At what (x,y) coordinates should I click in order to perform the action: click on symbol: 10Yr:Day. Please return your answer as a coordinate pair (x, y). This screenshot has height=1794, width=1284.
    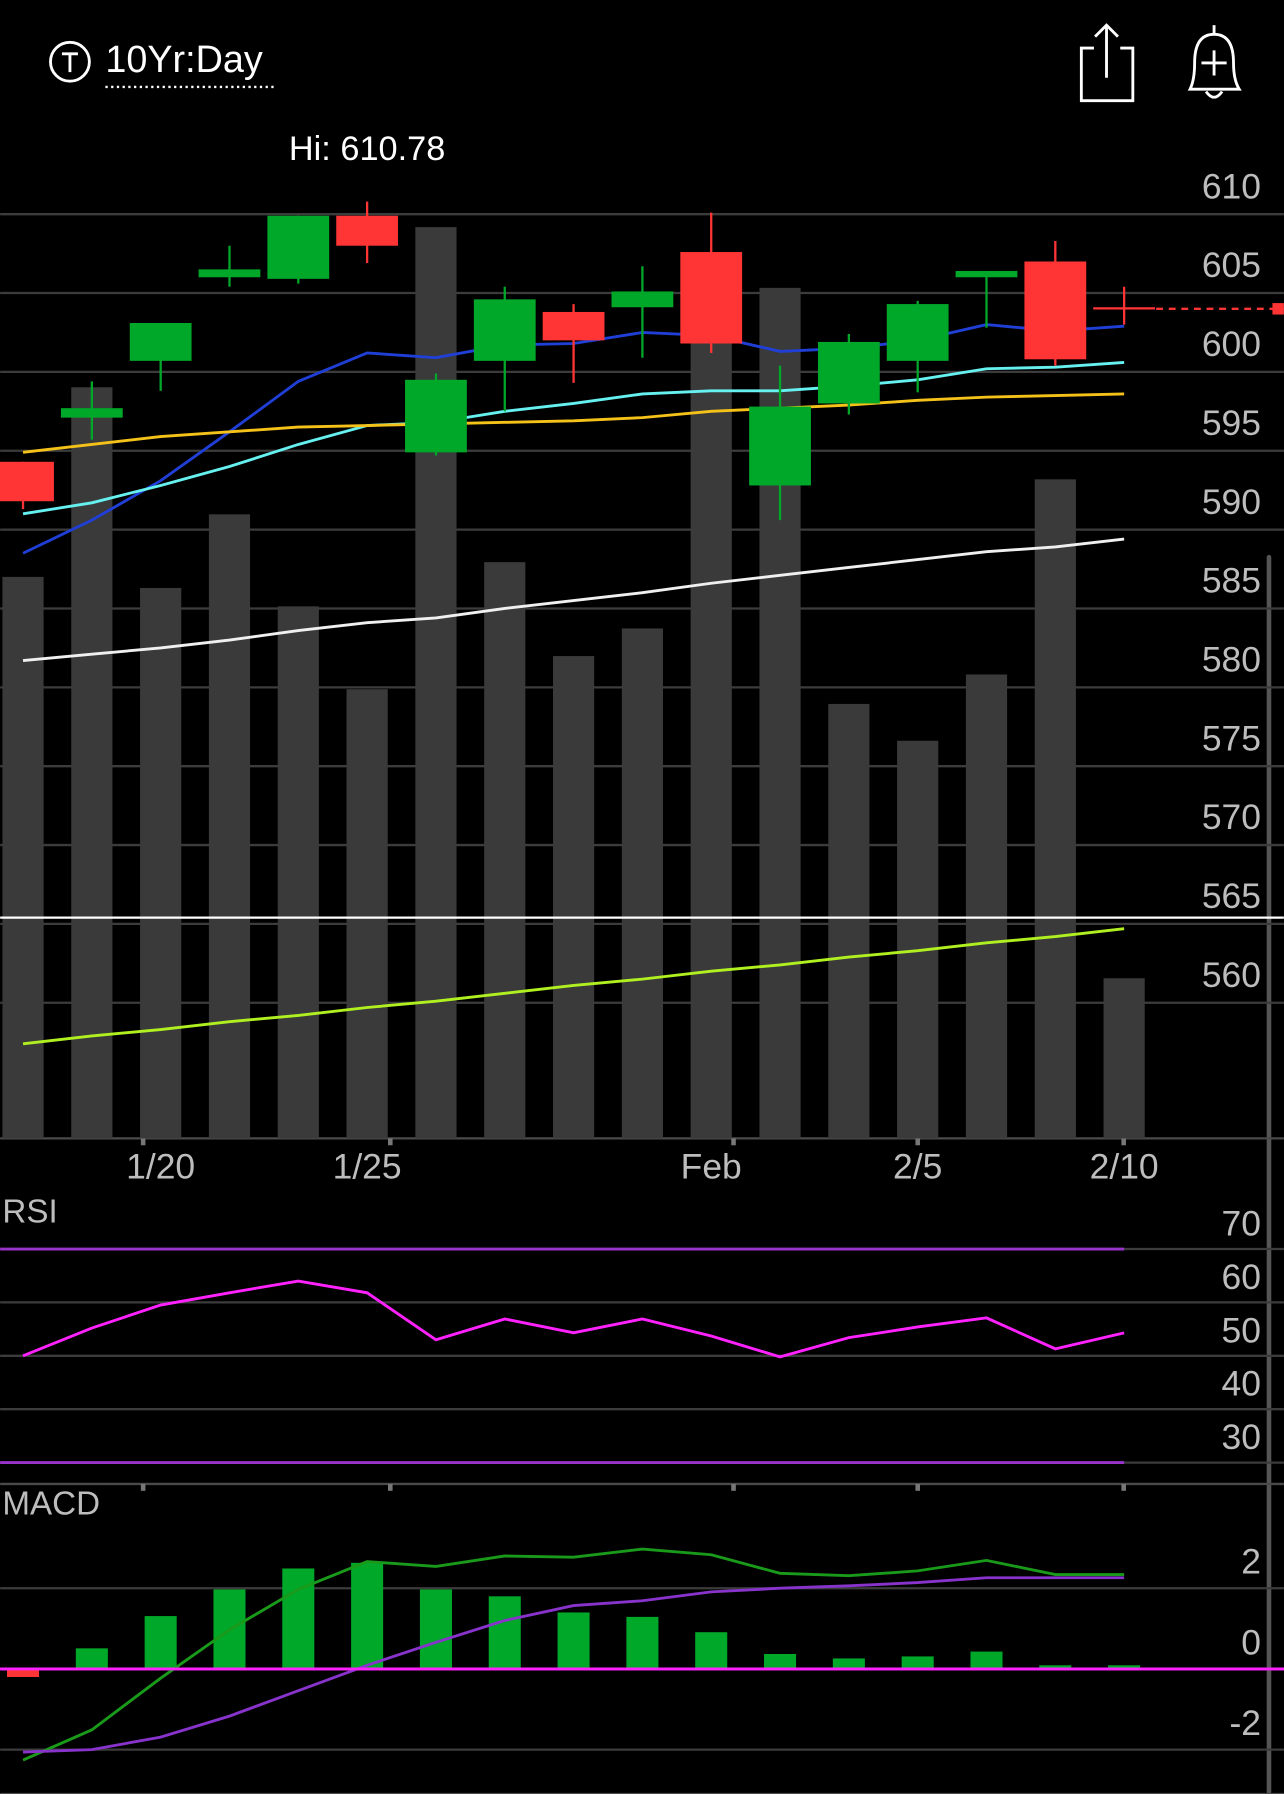
    Looking at the image, I should click on (183, 59).